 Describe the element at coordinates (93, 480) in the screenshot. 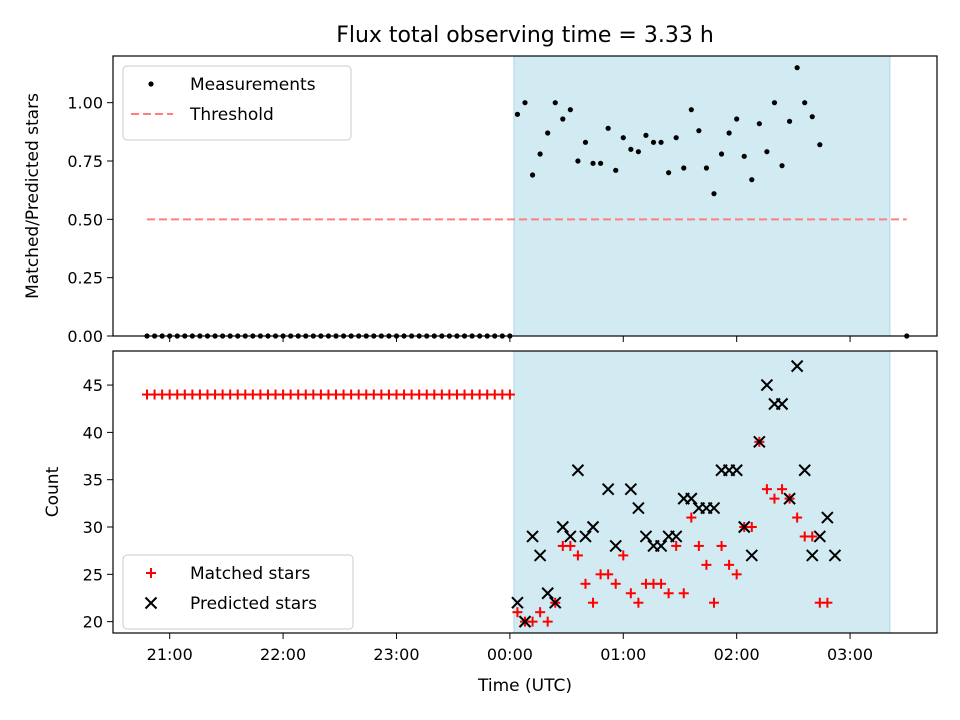

I see `y-tick-label: 35` at that location.